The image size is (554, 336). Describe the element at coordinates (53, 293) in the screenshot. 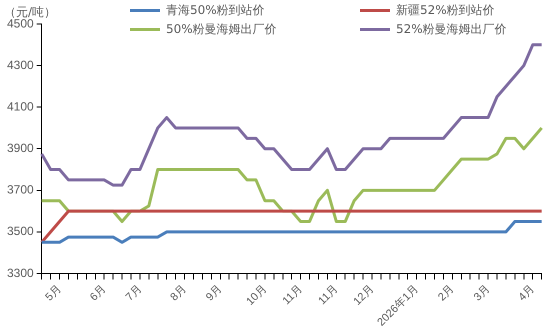

I see `x-tick-label: 5月` at that location.